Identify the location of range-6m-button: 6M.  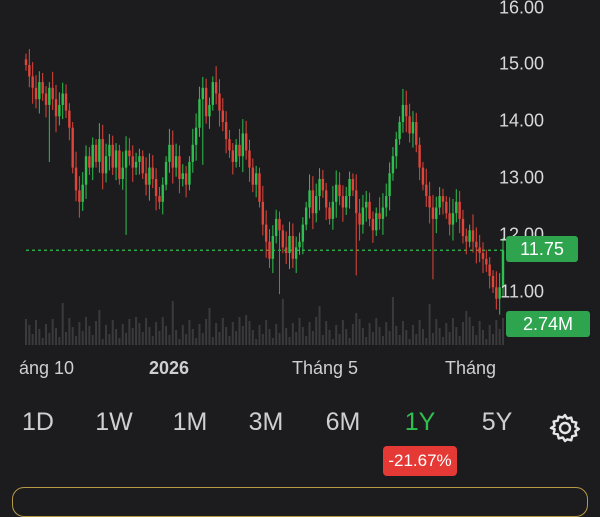
(343, 422).